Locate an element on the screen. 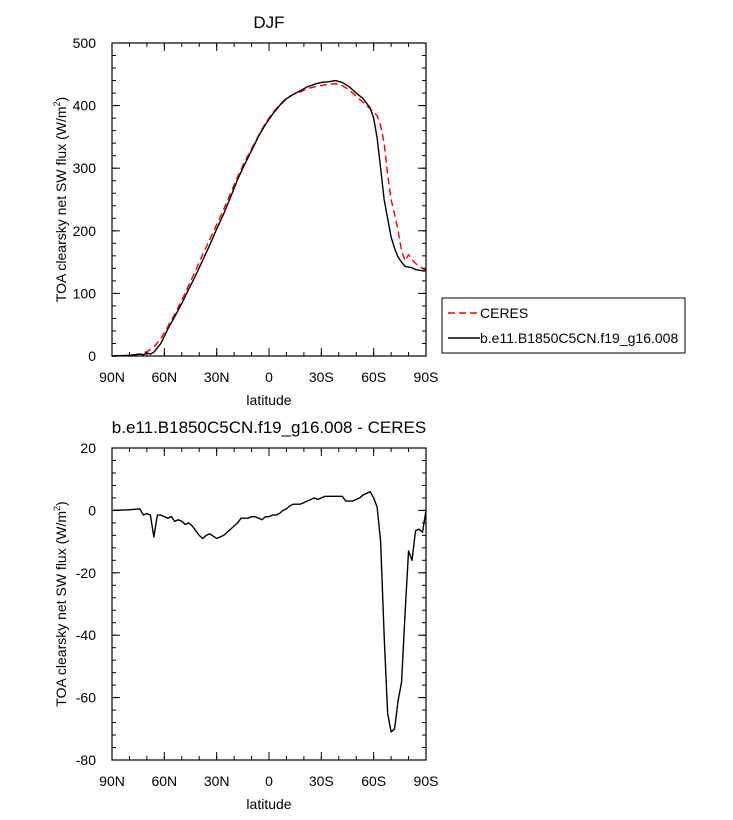 This screenshot has width=733, height=820. y-tick-label: -80 is located at coordinates (86, 760).